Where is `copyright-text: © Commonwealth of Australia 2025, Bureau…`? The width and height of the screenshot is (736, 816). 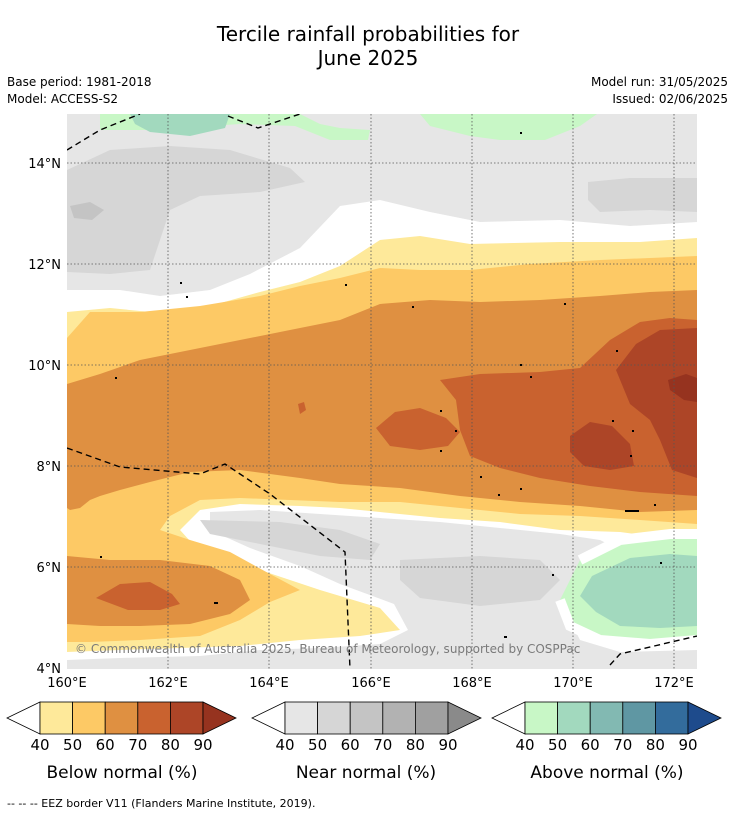 copyright-text: © Commonwealth of Australia 2025, Bureau… is located at coordinates (327, 649).